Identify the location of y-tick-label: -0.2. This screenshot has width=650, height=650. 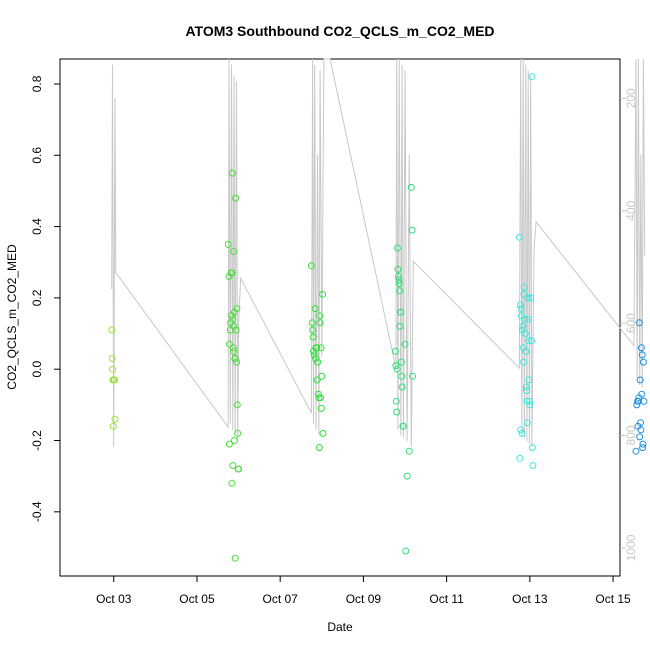
(37, 440).